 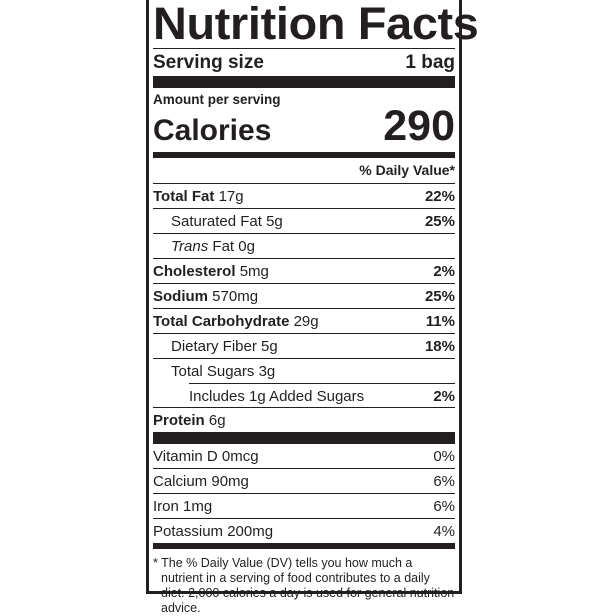 I want to click on nutrient-name: Dietary Fiber, so click(x=214, y=346).